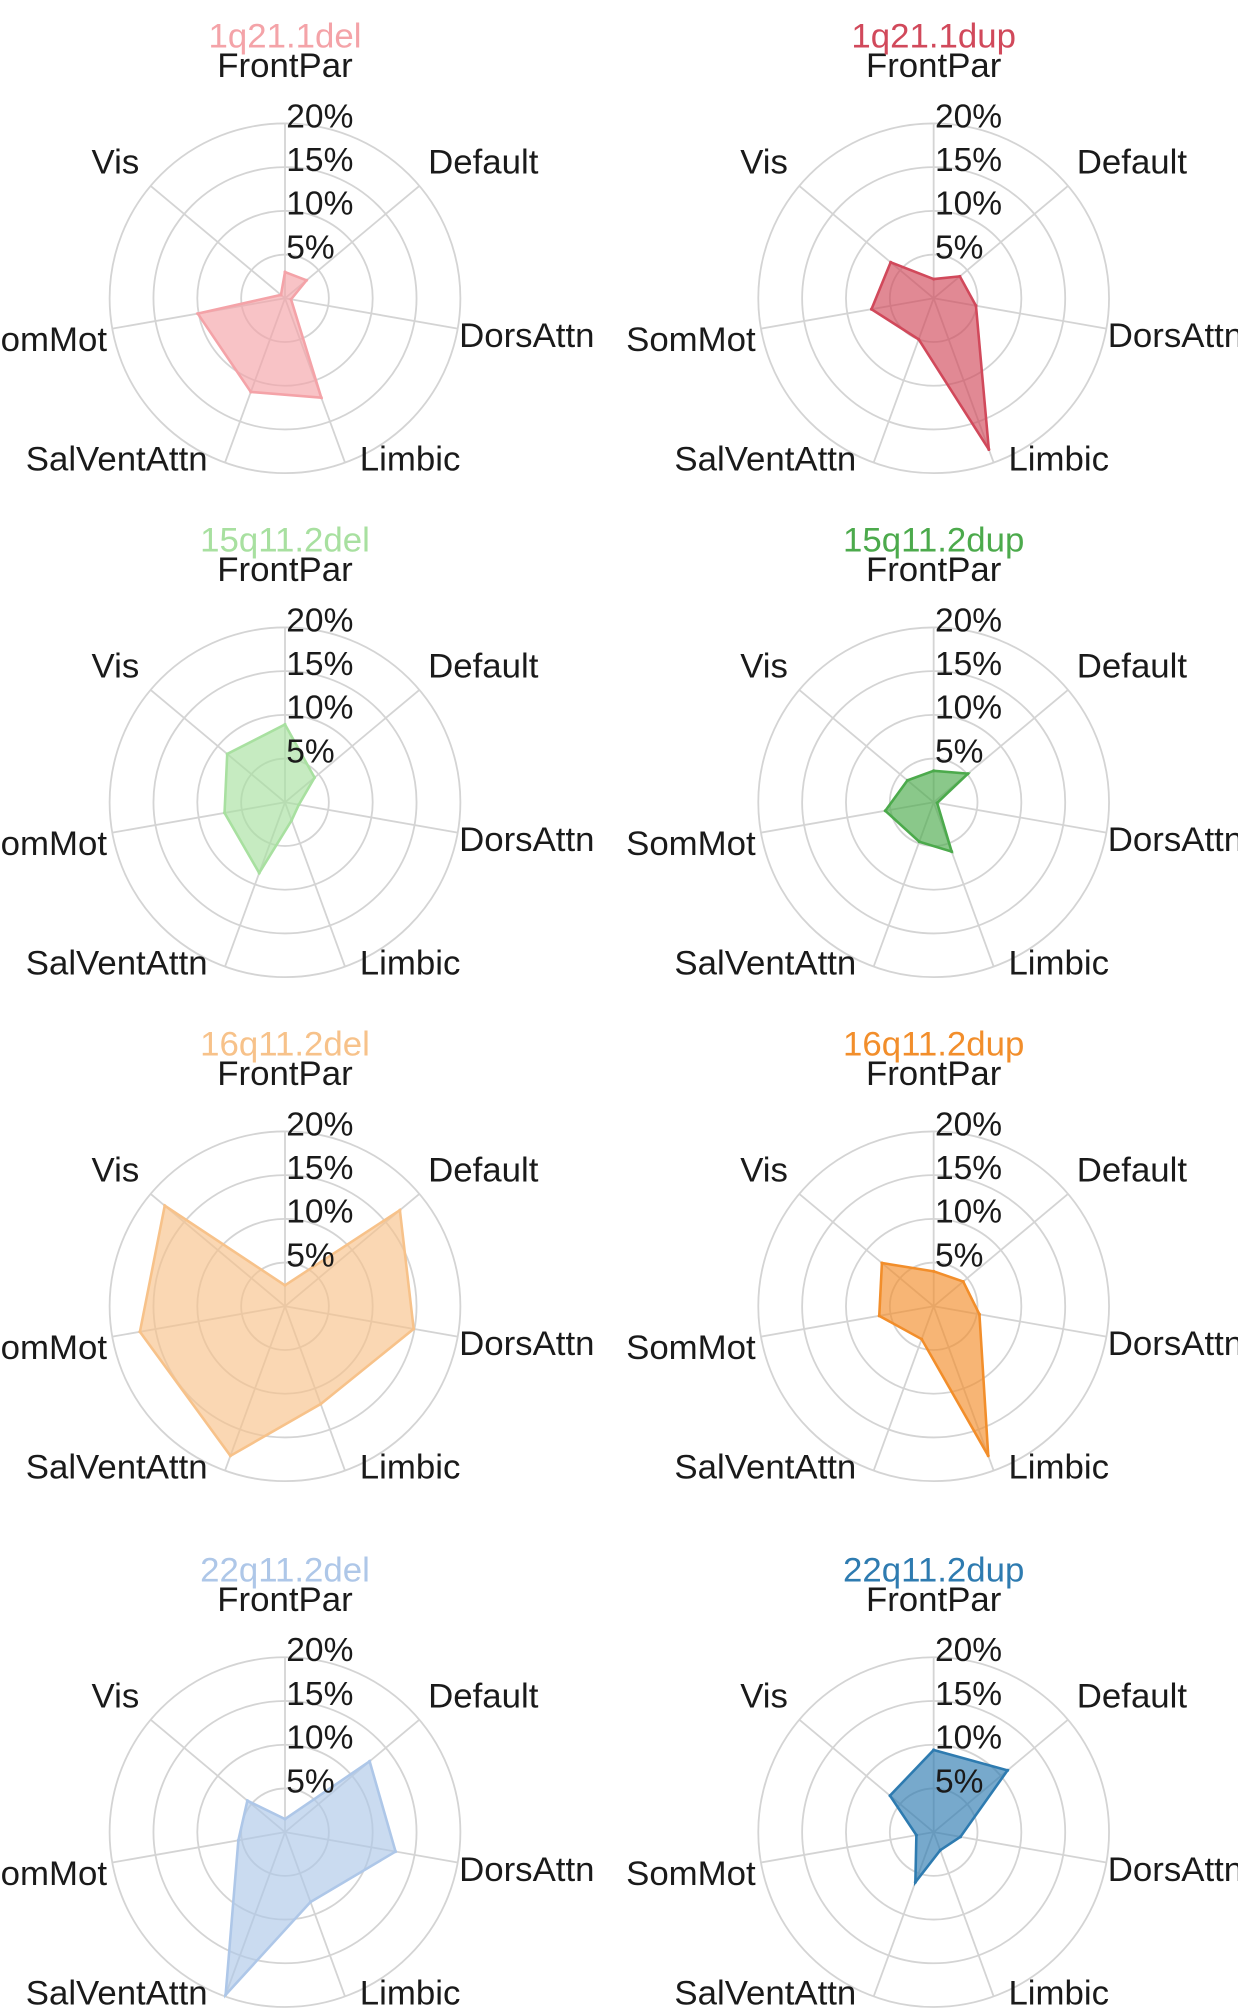  I want to click on data-polygon-15q11-2dup, so click(927, 811).